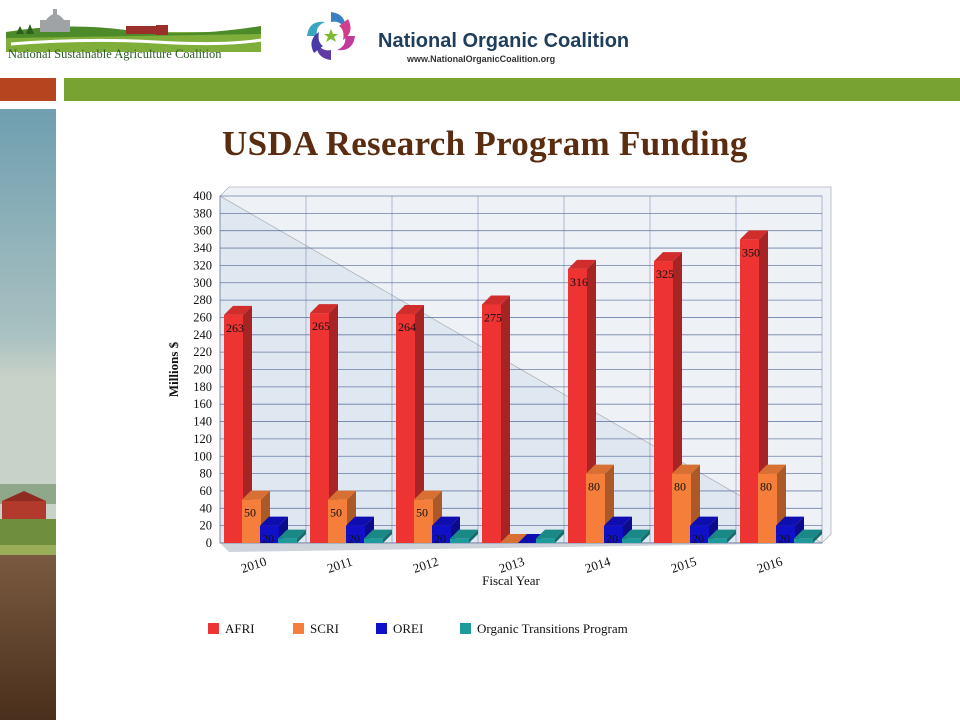 Image resolution: width=960 pixels, height=720 pixels. What do you see at coordinates (202, 404) in the screenshot?
I see `y-tick-label: 160` at bounding box center [202, 404].